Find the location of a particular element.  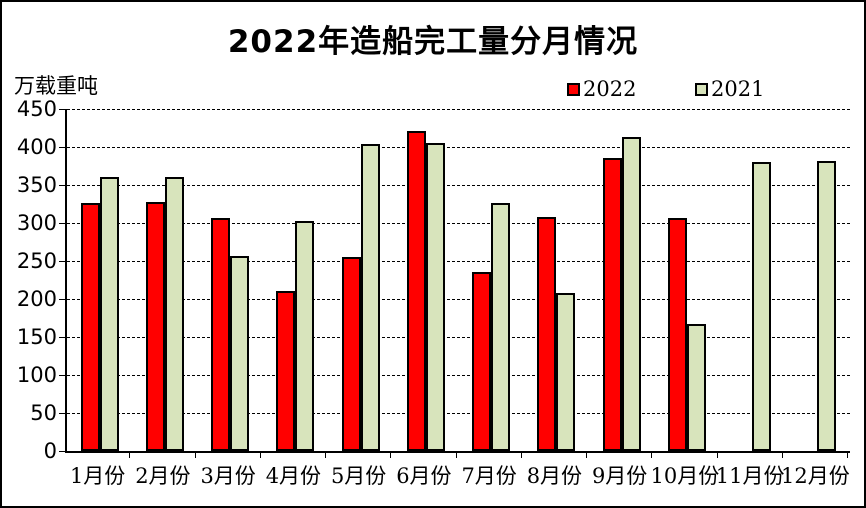

x-tick-label-9月份: 9月份 is located at coordinates (619, 476).